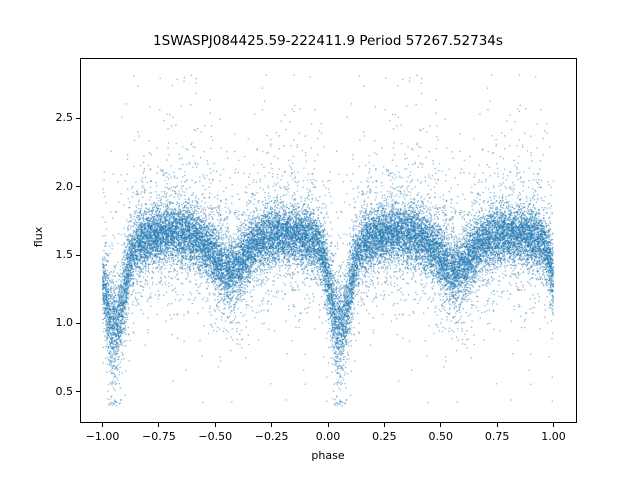 The width and height of the screenshot is (640, 480). I want to click on x-tick-label: 0.00, so click(328, 436).